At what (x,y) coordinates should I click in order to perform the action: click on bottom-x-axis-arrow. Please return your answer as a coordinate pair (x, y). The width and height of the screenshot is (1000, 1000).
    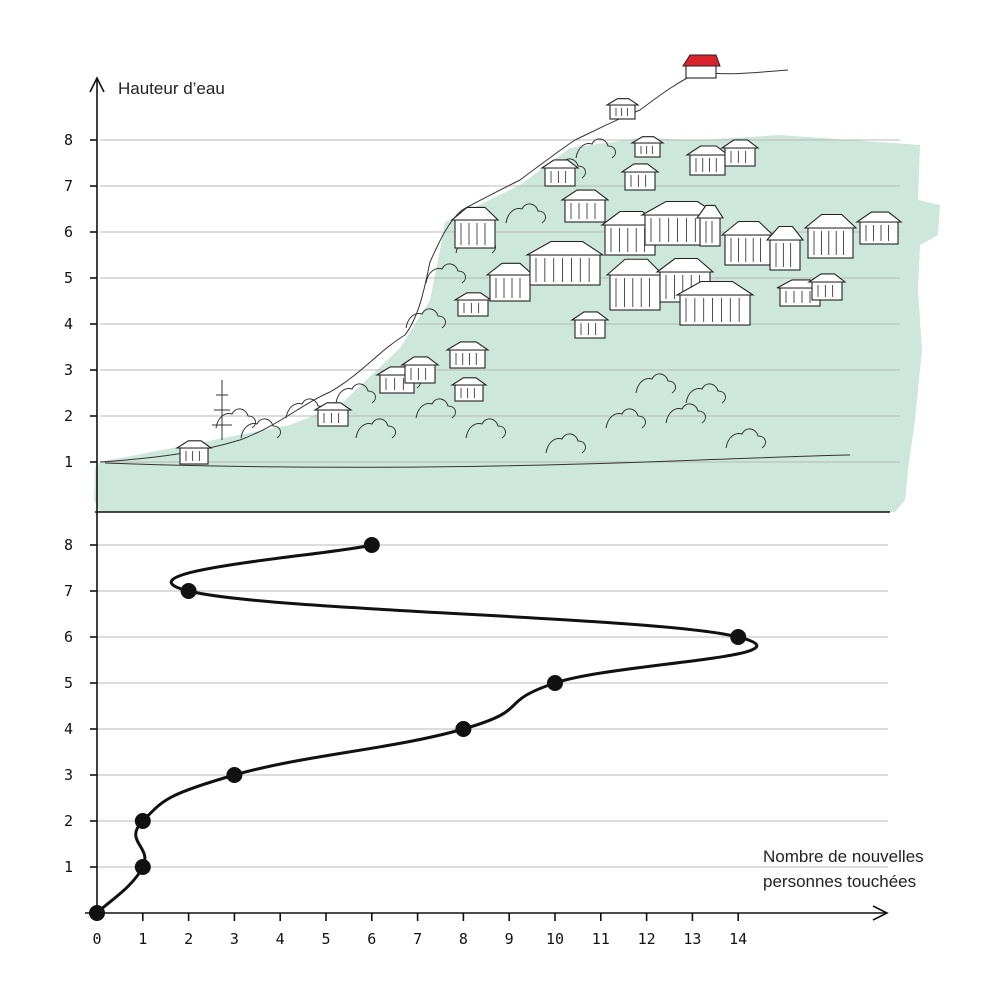
    Looking at the image, I should click on (880, 913).